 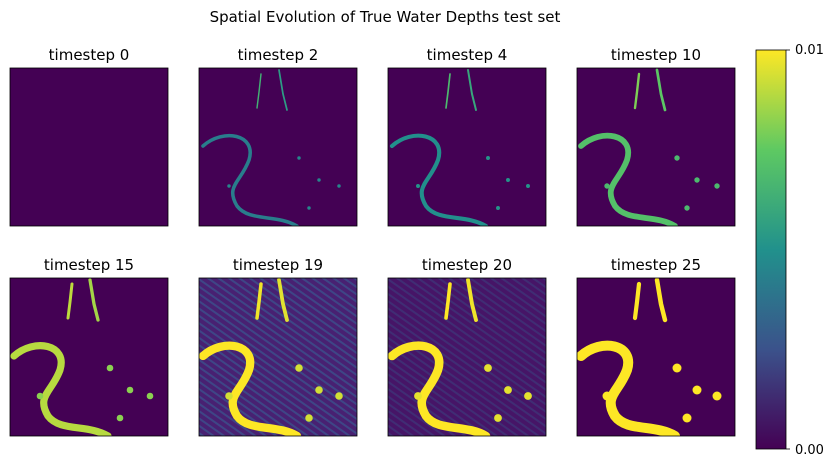 I want to click on panel: timestep 2, so click(x=278, y=136).